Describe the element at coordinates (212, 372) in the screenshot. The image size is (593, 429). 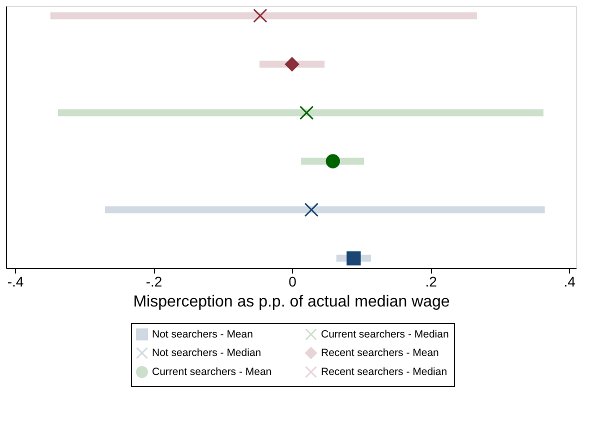
I see `legend-label: Current searchers - Mean` at that location.